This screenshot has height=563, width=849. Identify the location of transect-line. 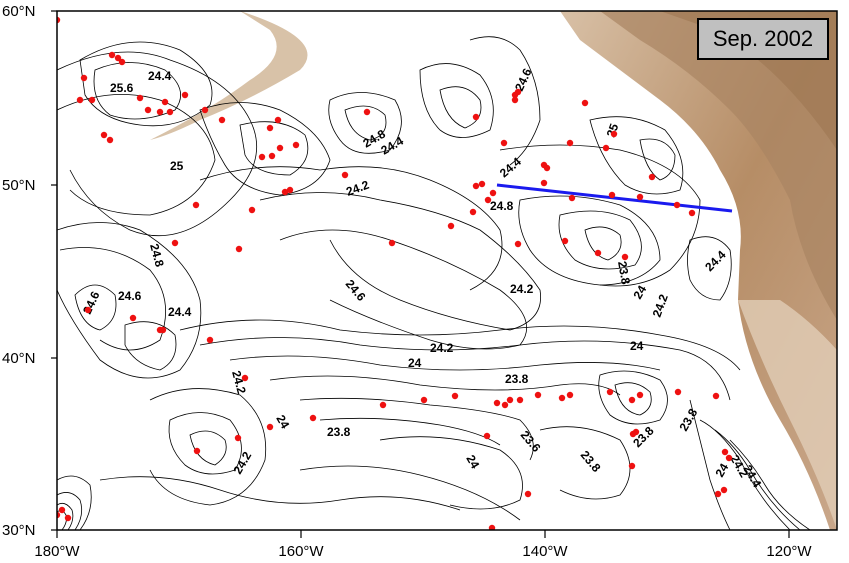
(614, 198).